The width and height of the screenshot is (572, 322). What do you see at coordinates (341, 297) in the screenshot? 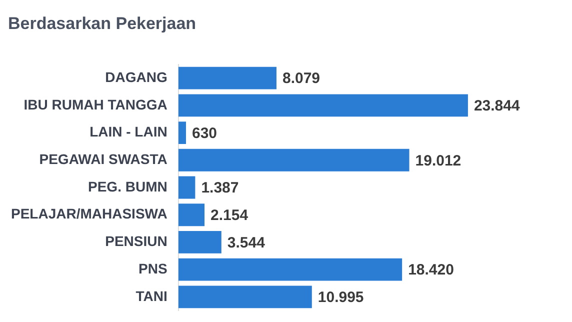
I see `data-label: 10.995` at bounding box center [341, 297].